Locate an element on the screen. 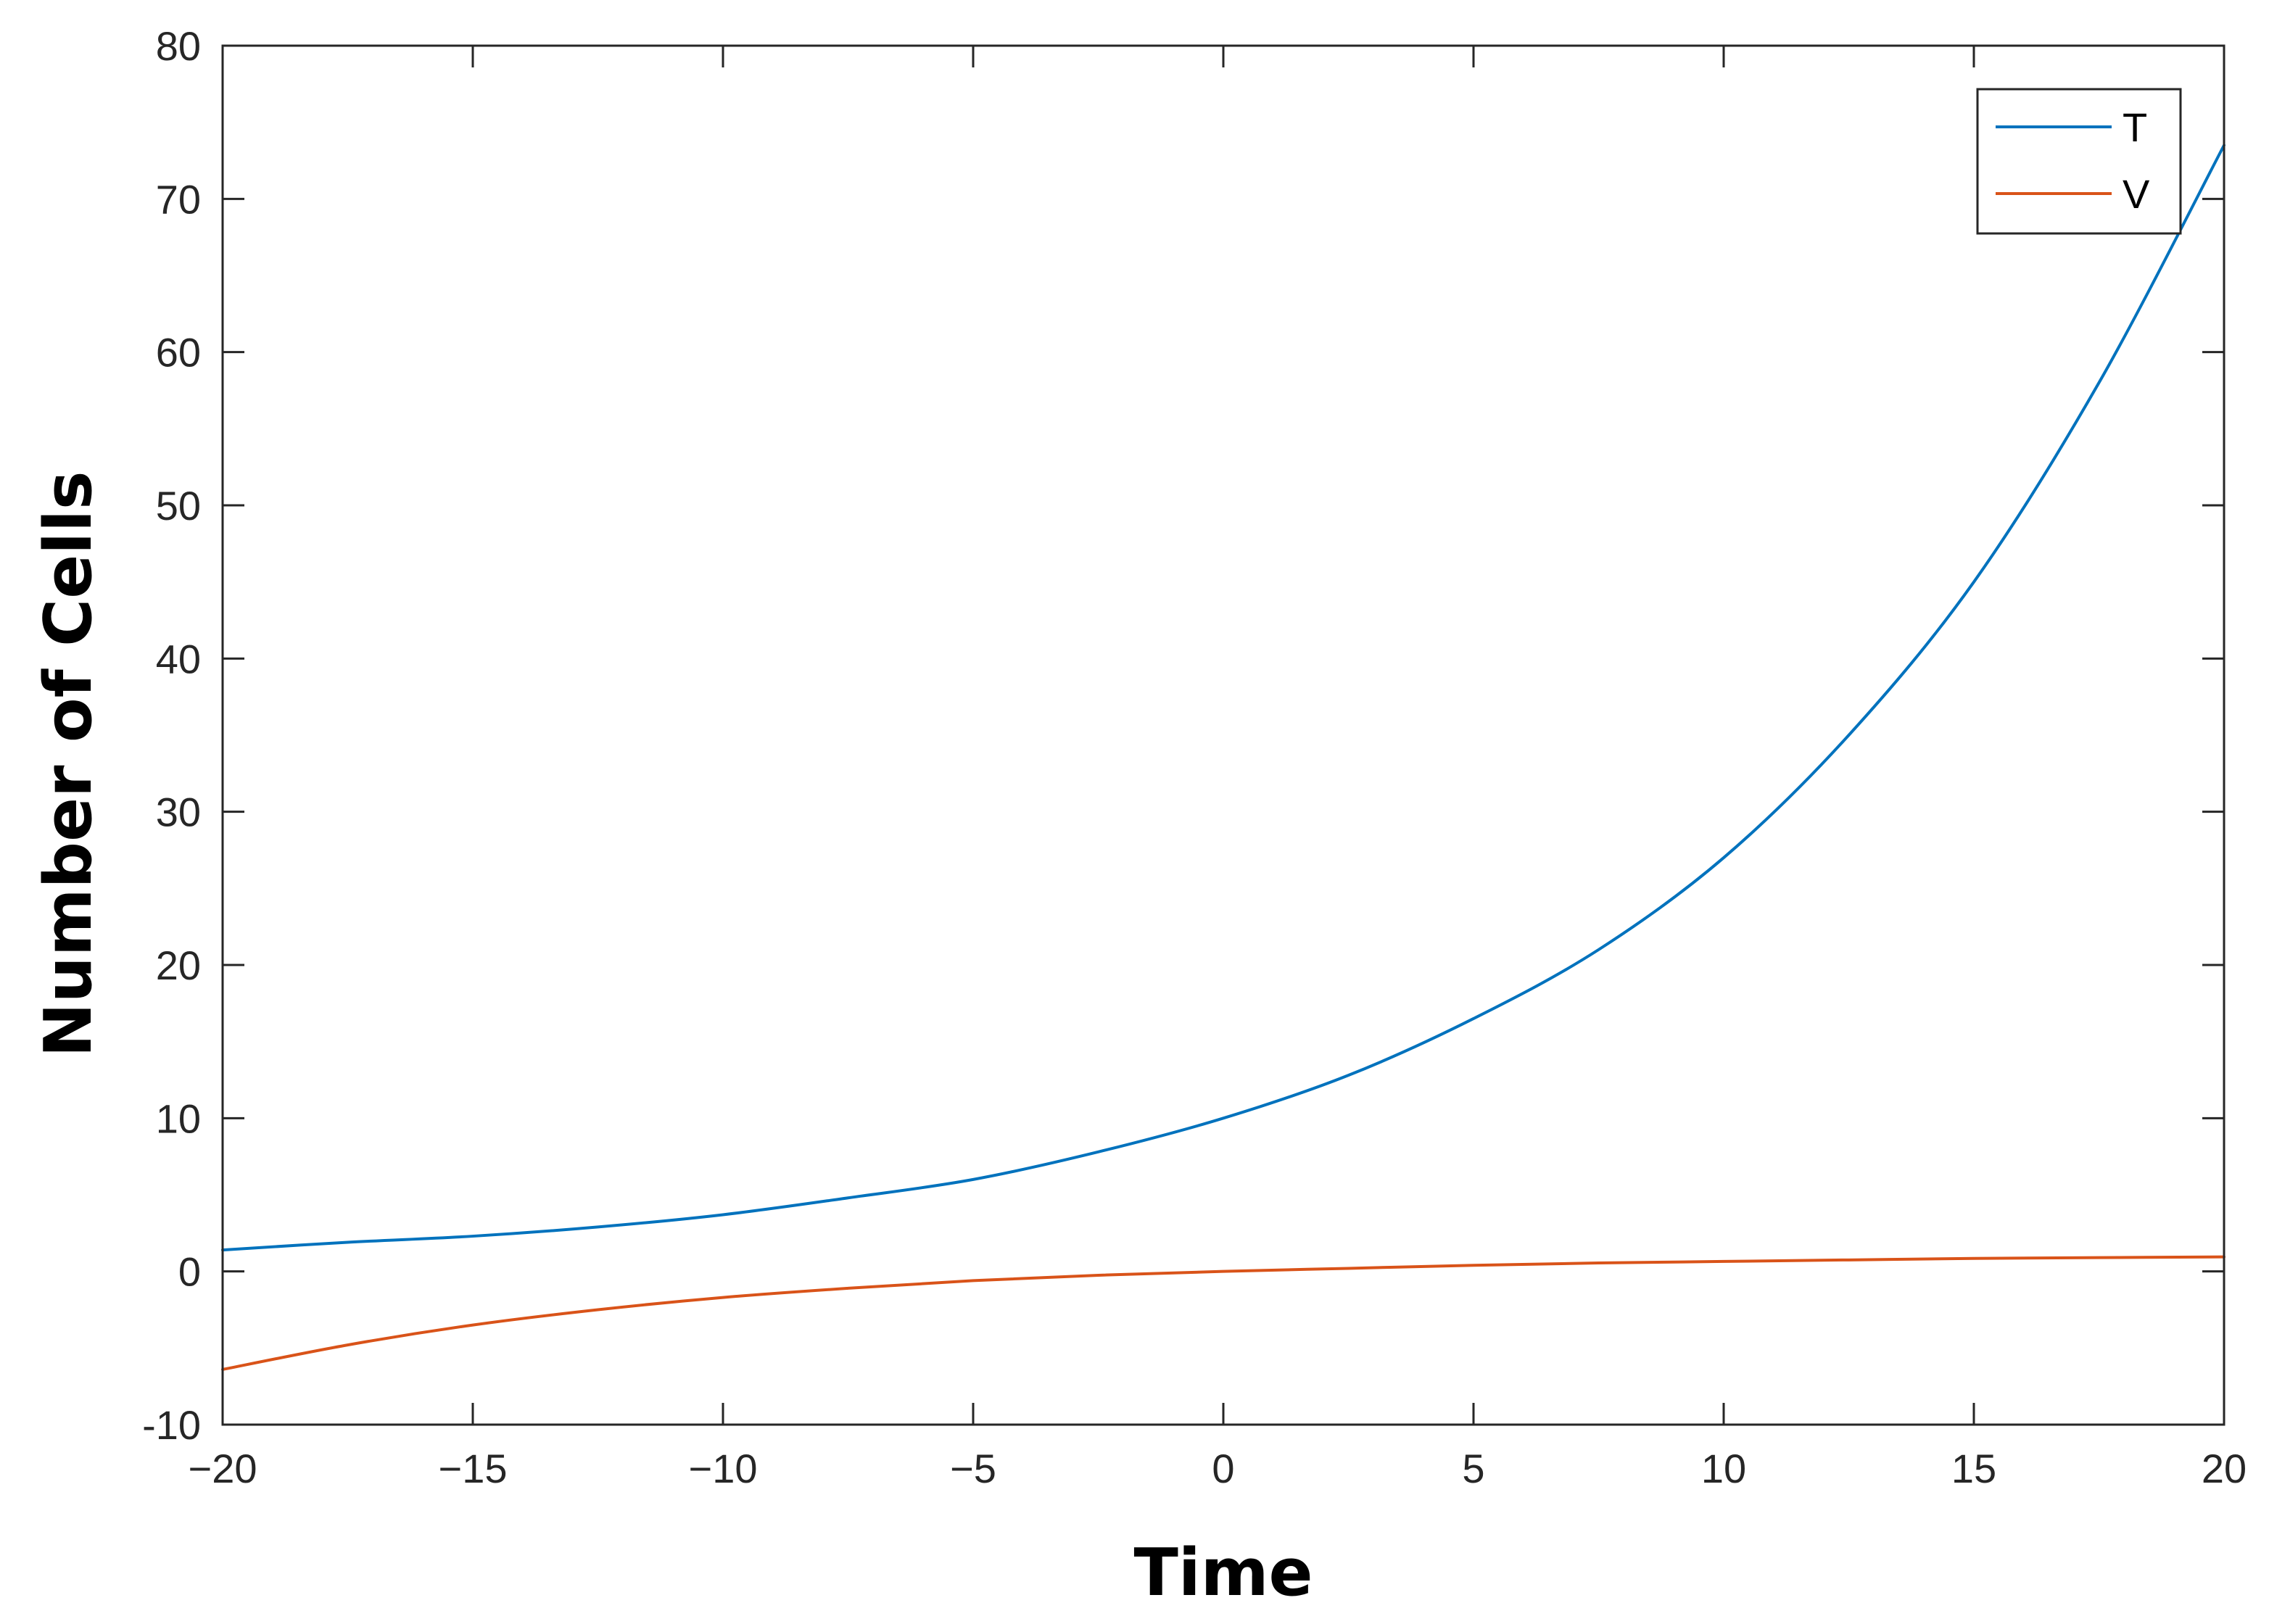 The height and width of the screenshot is (1624, 2269). y-tick-label: 10 is located at coordinates (178, 1118).